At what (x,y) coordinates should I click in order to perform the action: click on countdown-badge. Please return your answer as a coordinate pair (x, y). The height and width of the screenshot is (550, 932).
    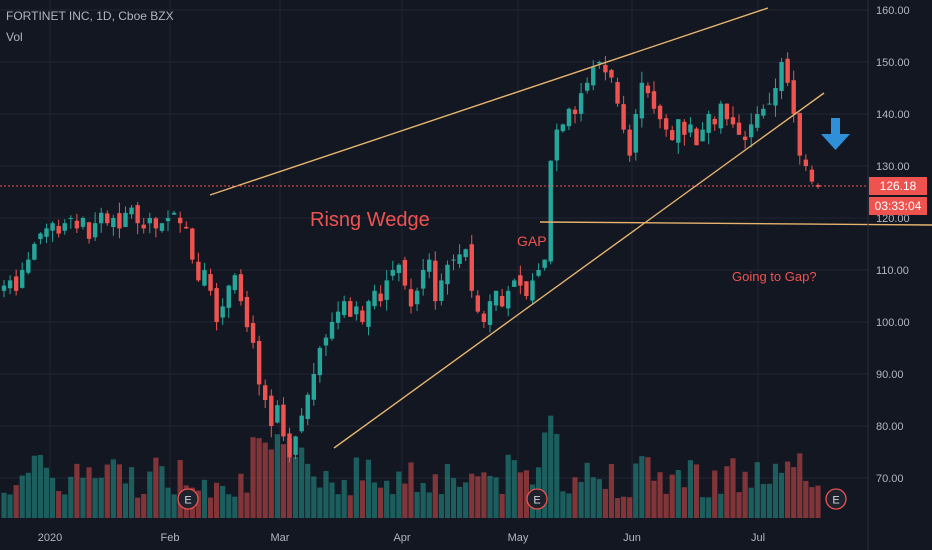
    Looking at the image, I should click on (898, 206).